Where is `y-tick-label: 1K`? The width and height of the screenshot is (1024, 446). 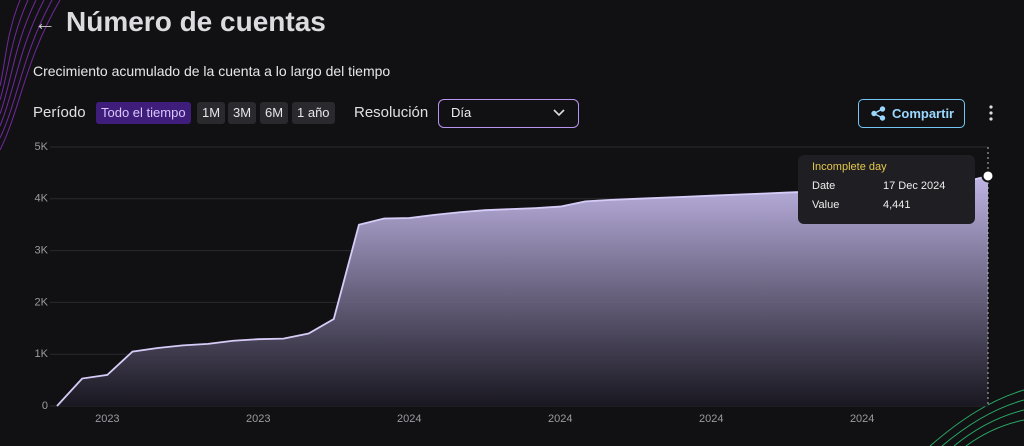
y-tick-label: 1K is located at coordinates (42, 354).